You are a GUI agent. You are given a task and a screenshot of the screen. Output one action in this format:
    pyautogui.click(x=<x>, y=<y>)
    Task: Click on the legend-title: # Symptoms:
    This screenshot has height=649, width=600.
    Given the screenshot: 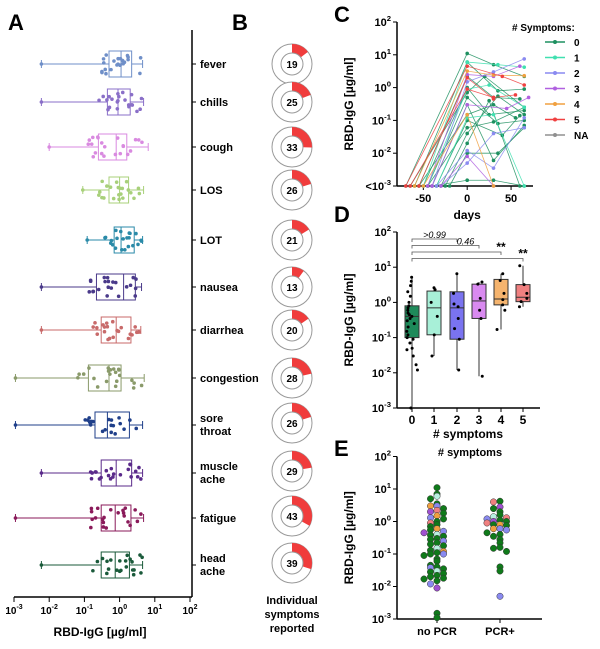 What is the action you would take?
    pyautogui.click(x=543, y=28)
    